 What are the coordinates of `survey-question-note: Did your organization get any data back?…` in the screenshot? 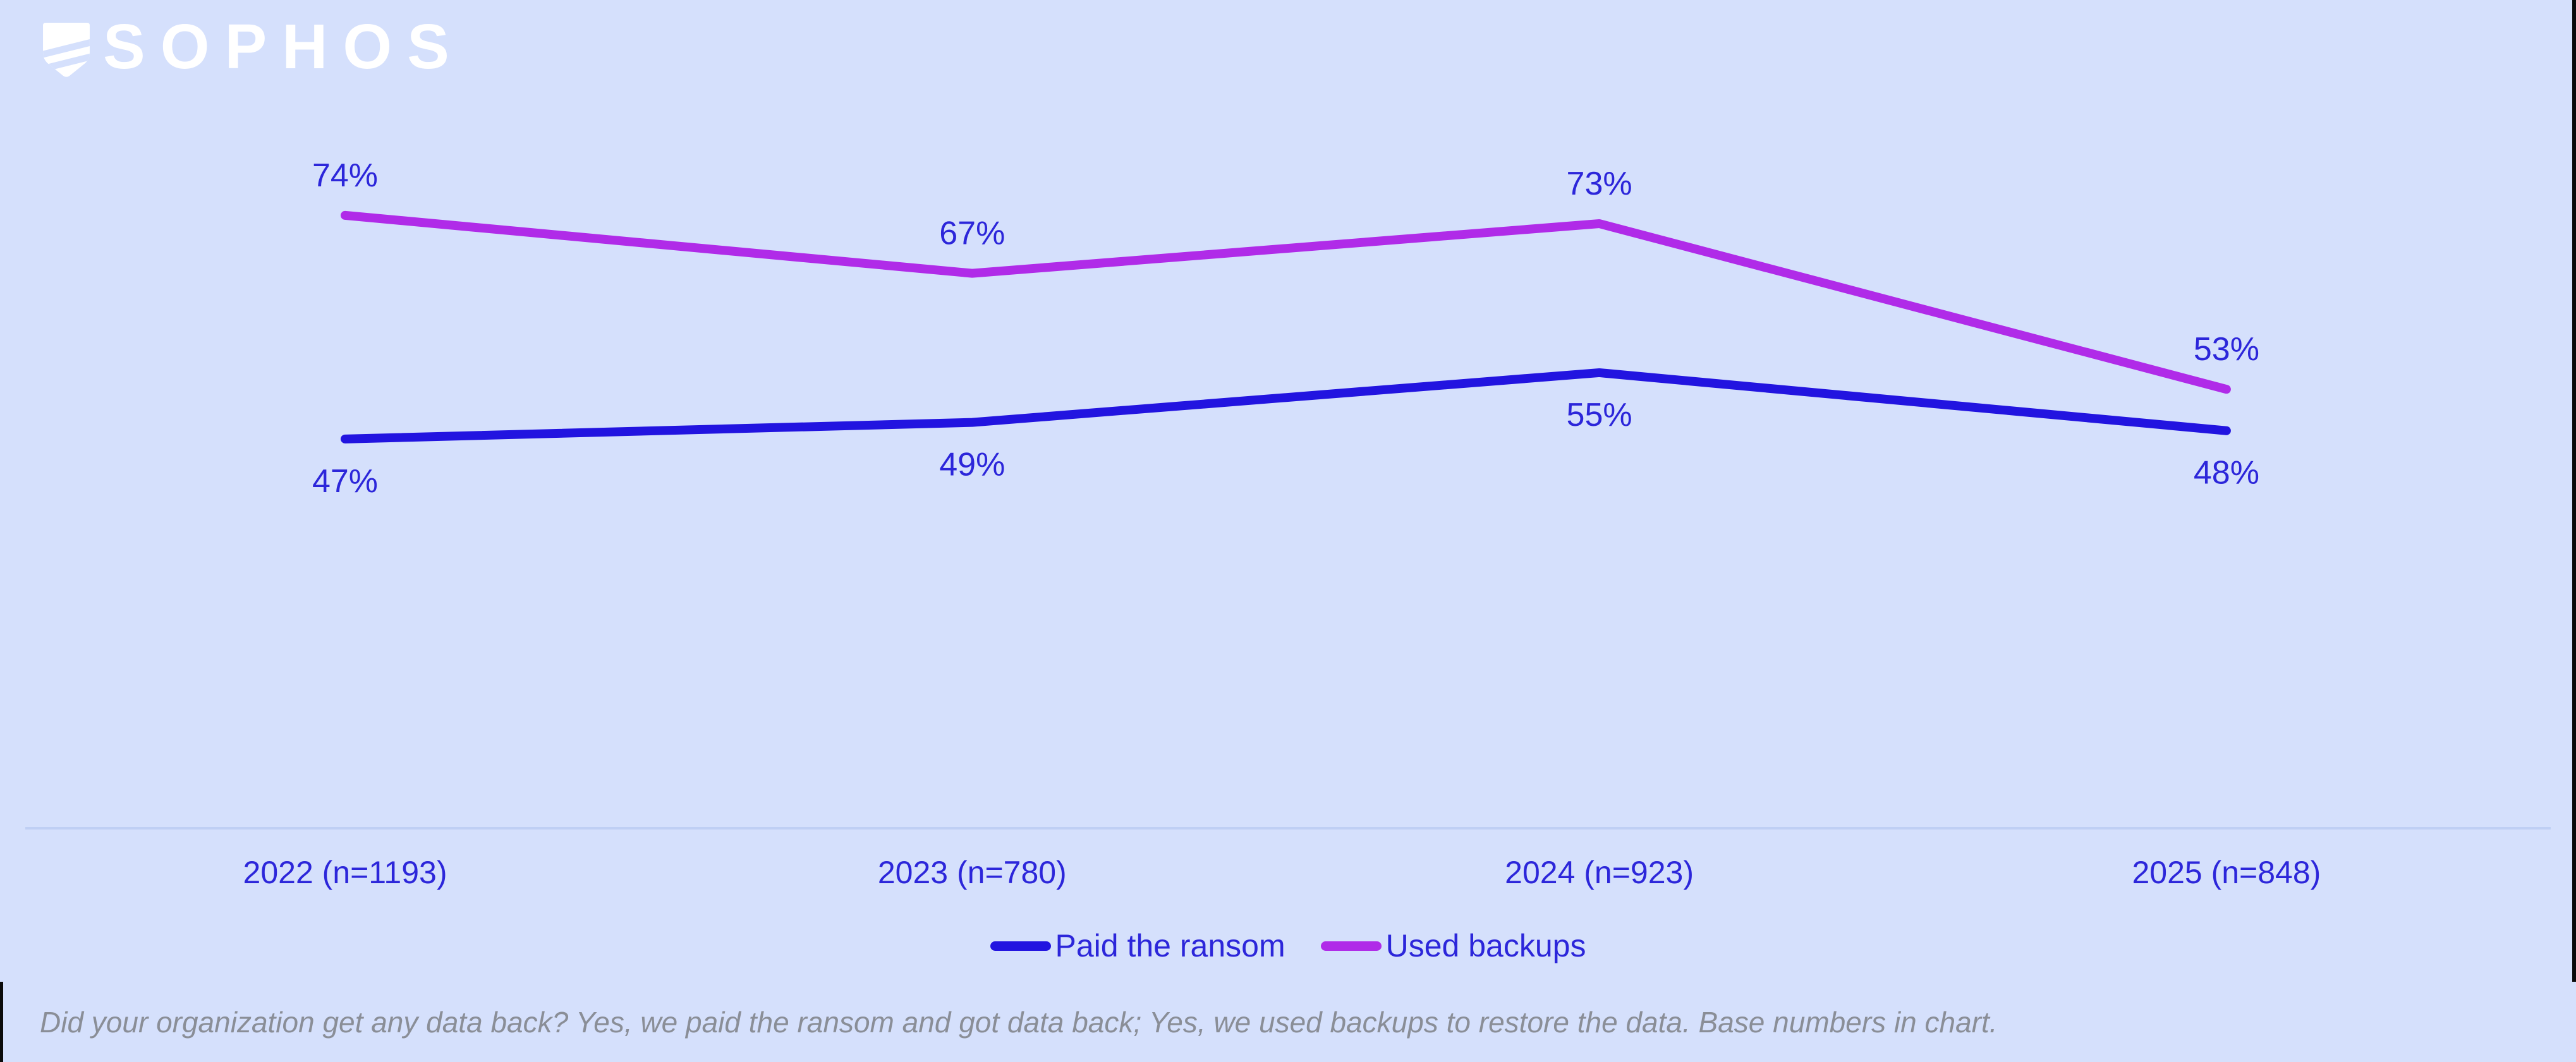 It's located at (1019, 1022).